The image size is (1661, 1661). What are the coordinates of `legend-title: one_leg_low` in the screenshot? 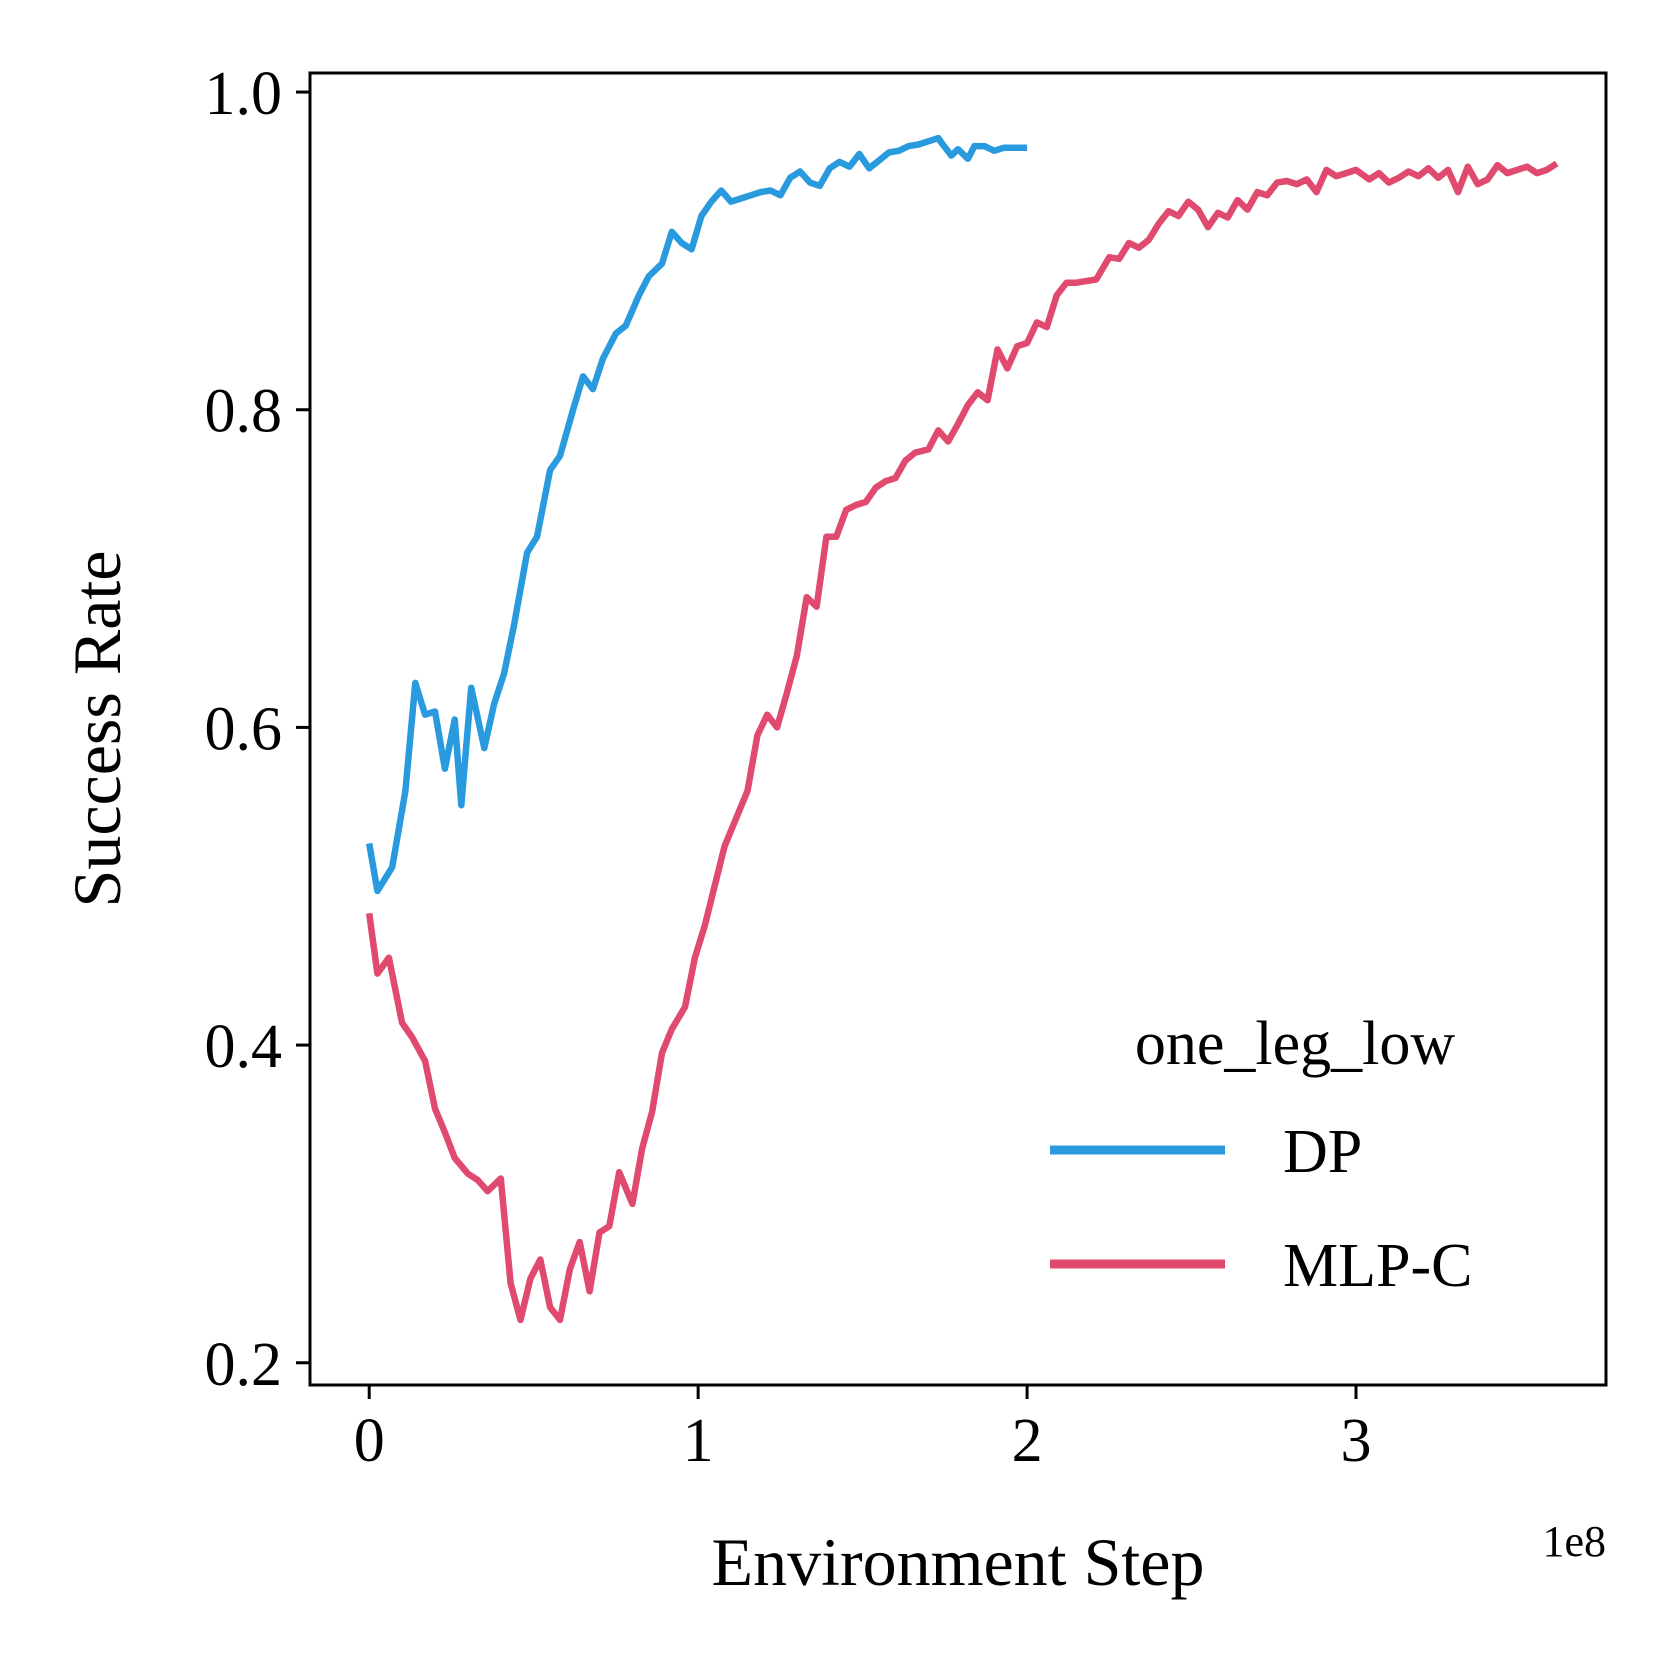 It's located at (1295, 1044).